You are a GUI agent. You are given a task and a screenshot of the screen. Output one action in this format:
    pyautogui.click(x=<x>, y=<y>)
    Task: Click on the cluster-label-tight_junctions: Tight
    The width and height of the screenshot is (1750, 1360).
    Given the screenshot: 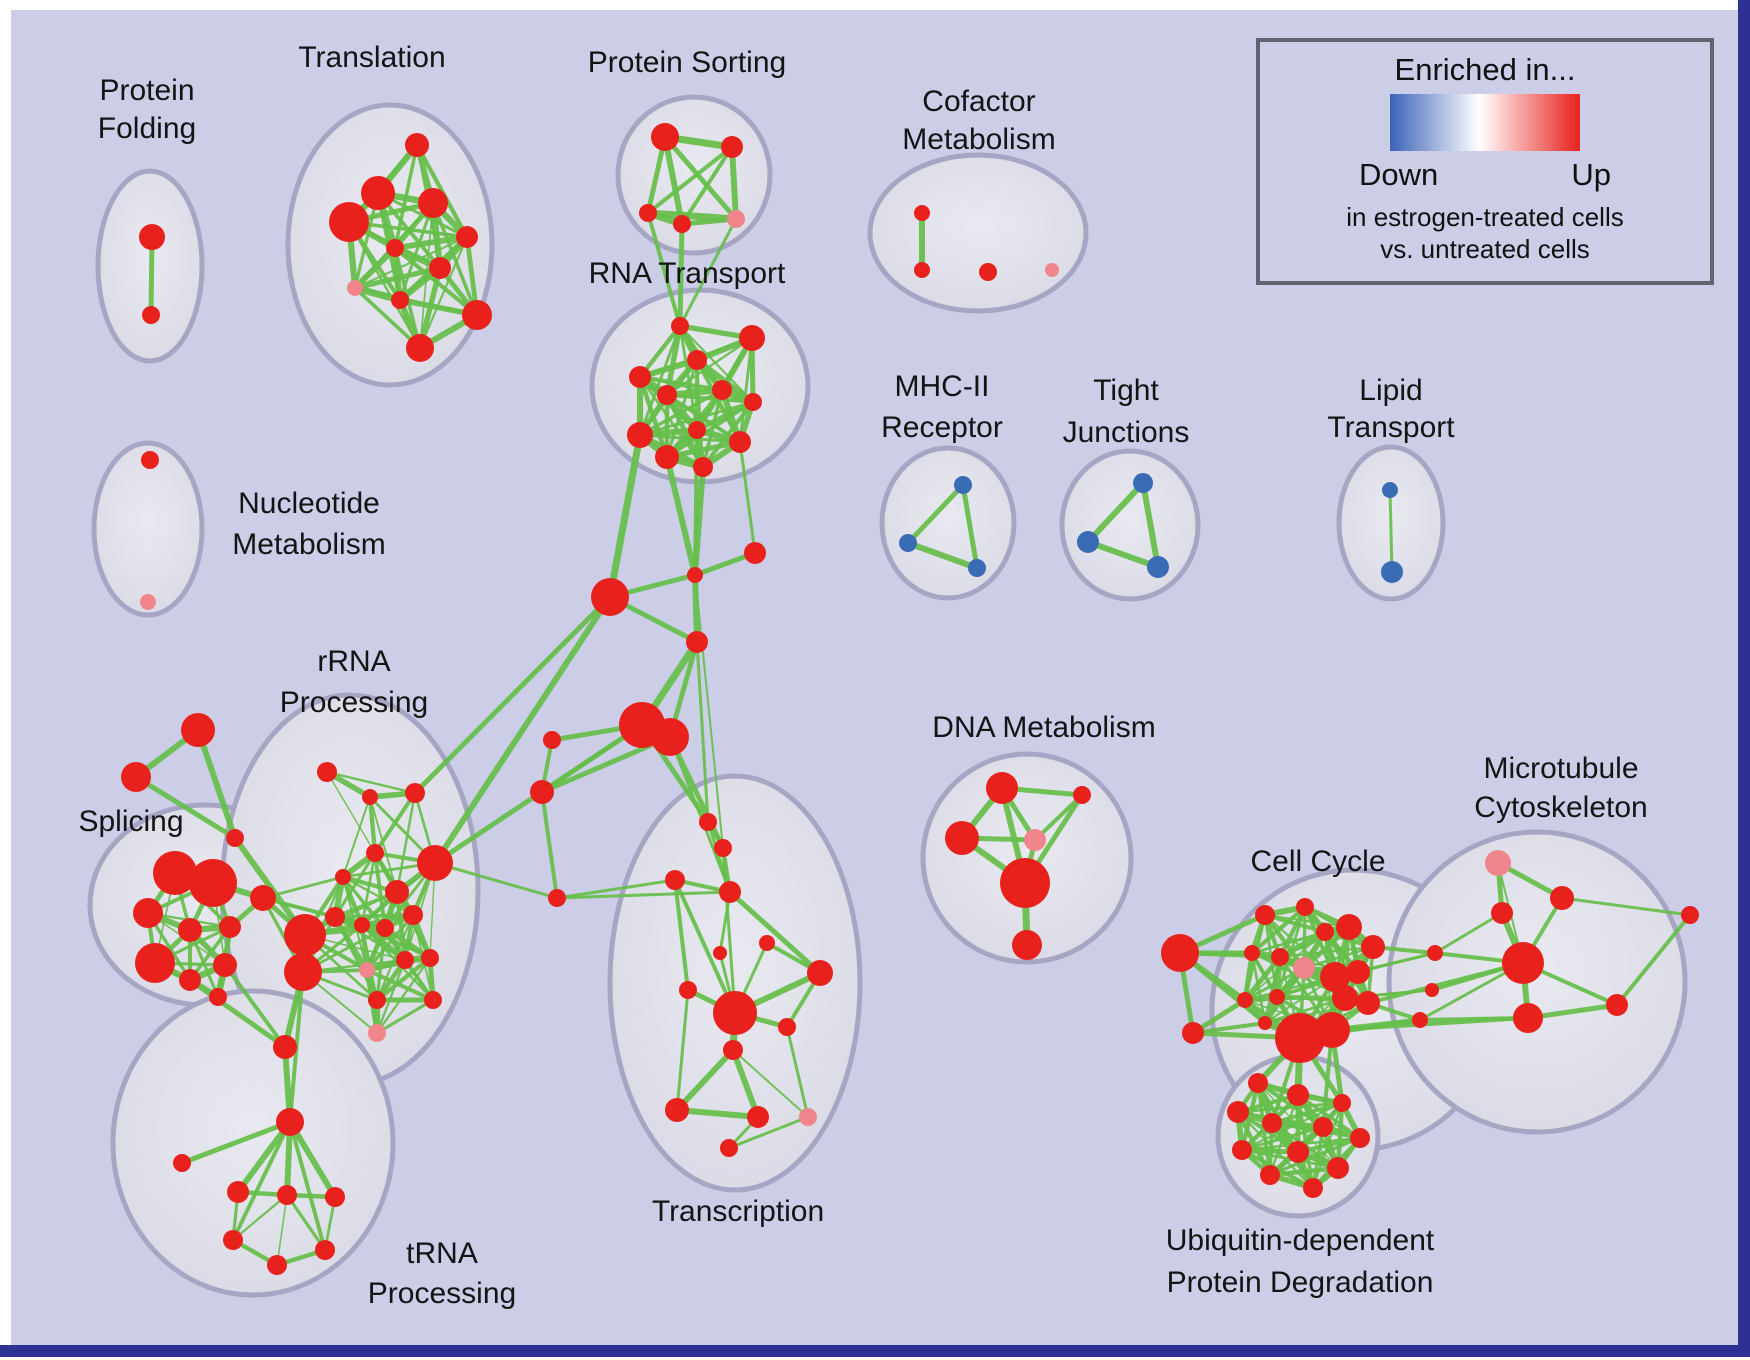 What is the action you would take?
    pyautogui.click(x=1126, y=390)
    